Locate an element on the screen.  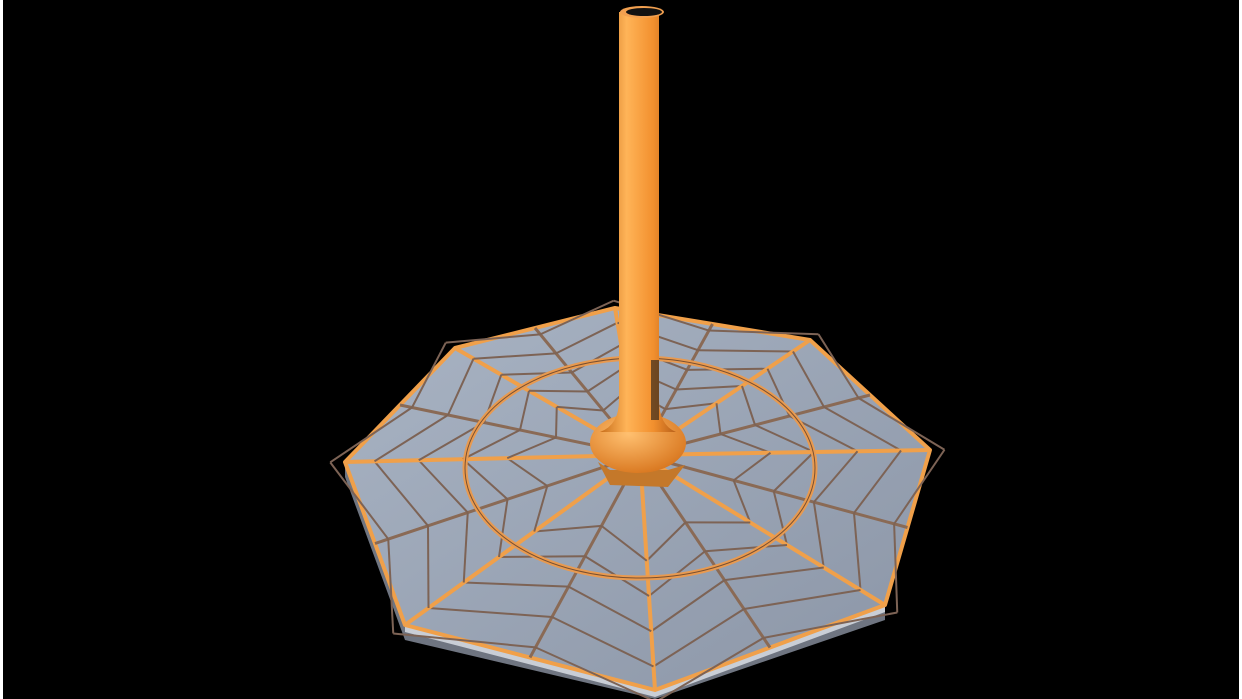
border-right is located at coordinates (1240, 349).